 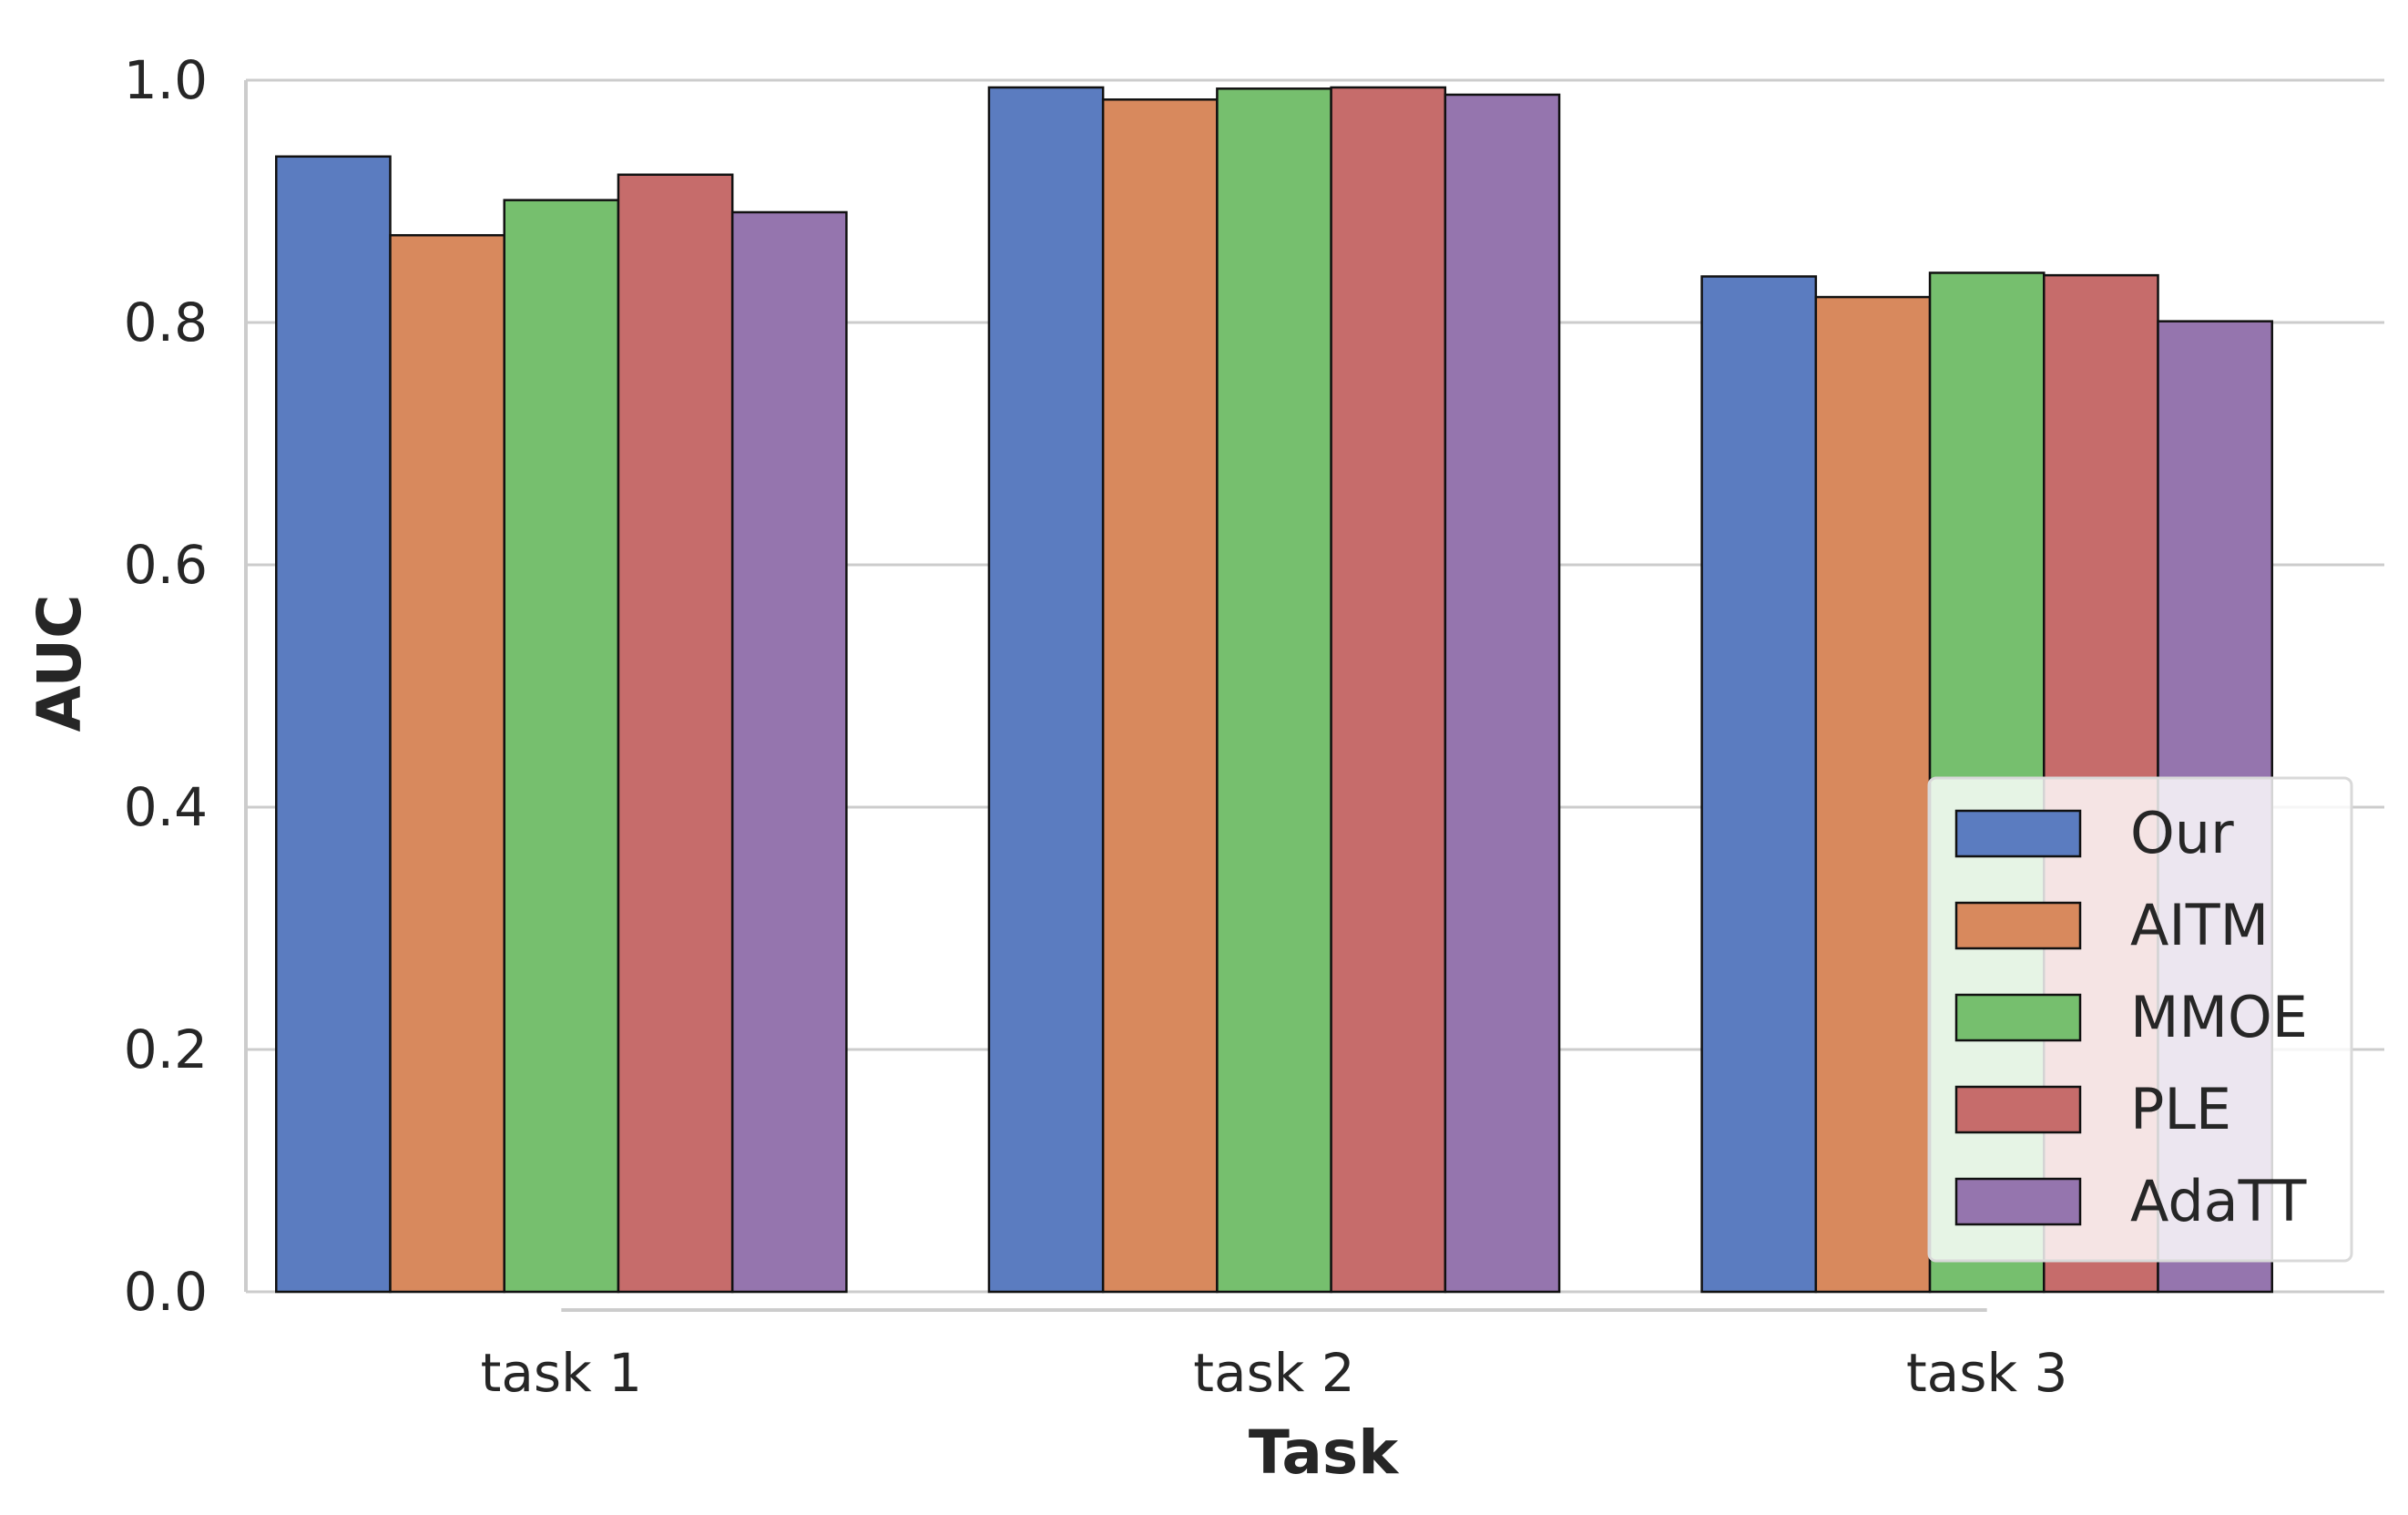 I want to click on legend-label: MMOE, so click(x=2219, y=1017).